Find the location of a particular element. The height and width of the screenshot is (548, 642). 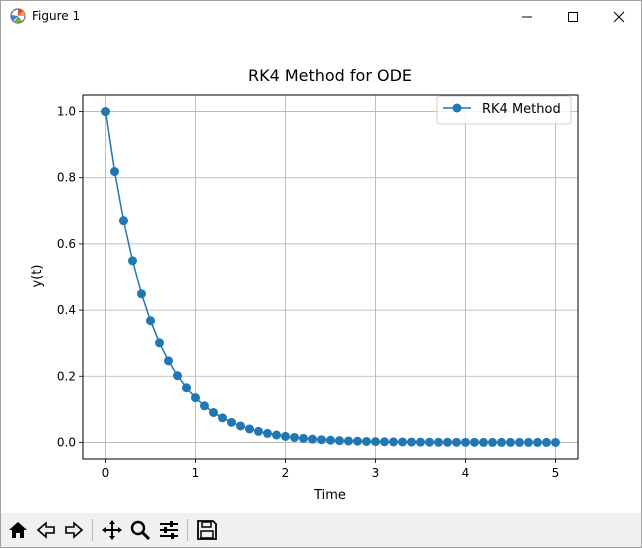

y-tick-label: 0.4 is located at coordinates (66, 310).